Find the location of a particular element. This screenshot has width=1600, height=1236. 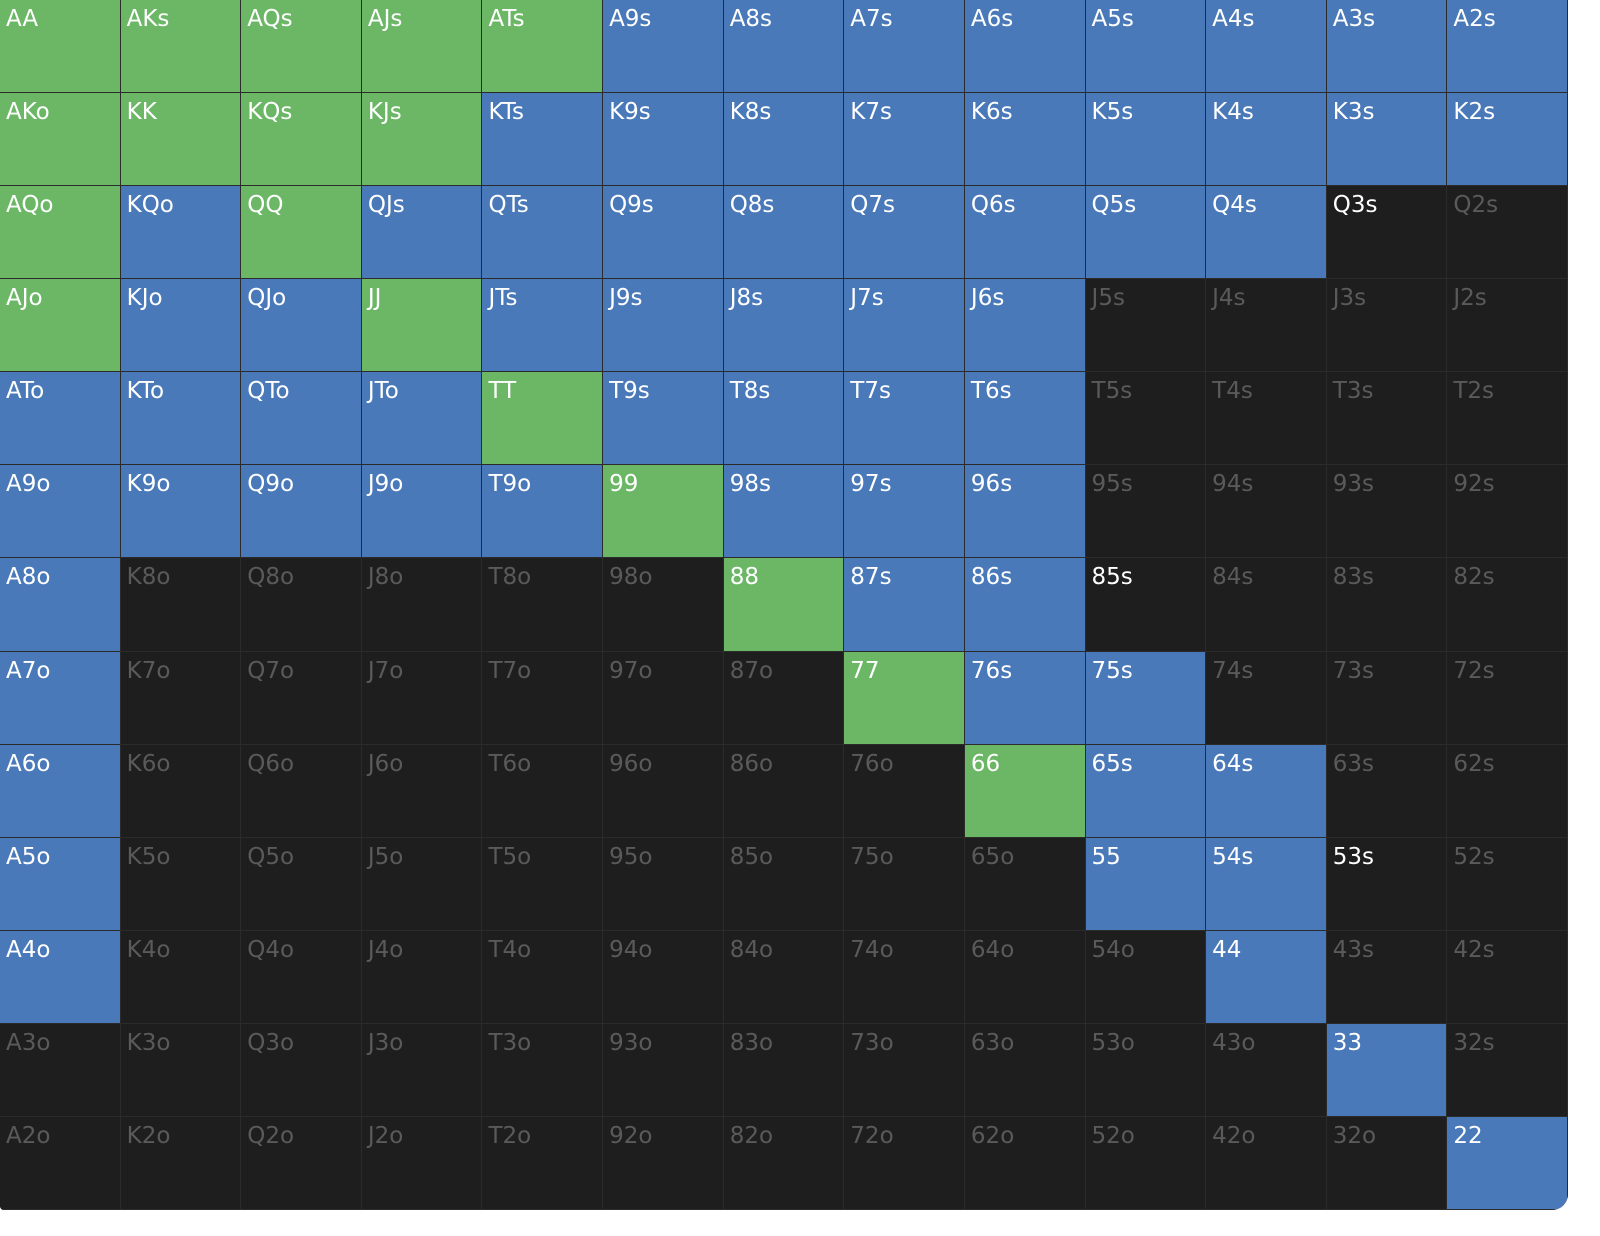

hand-cell: T9s is located at coordinates (663, 419).